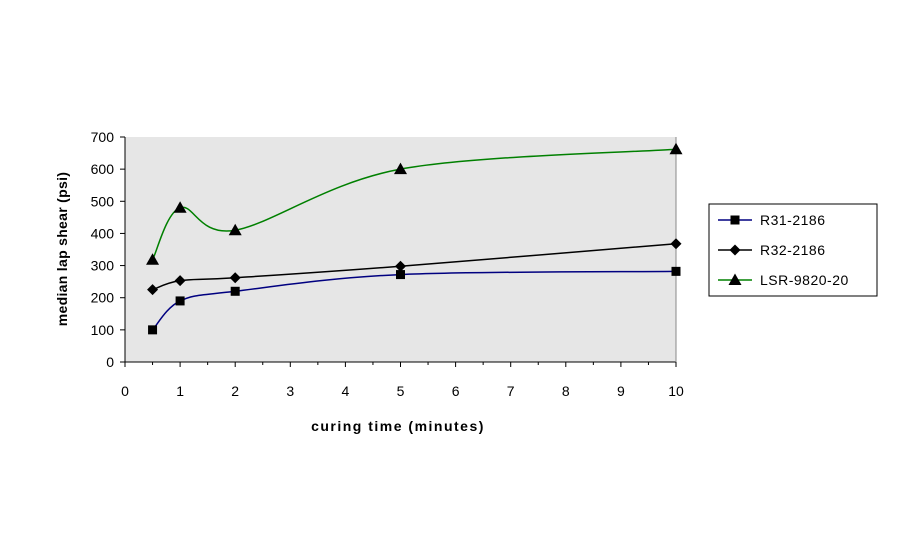 The image size is (900, 550). Describe the element at coordinates (235, 391) in the screenshot. I see `x-tick-label: 2` at that location.